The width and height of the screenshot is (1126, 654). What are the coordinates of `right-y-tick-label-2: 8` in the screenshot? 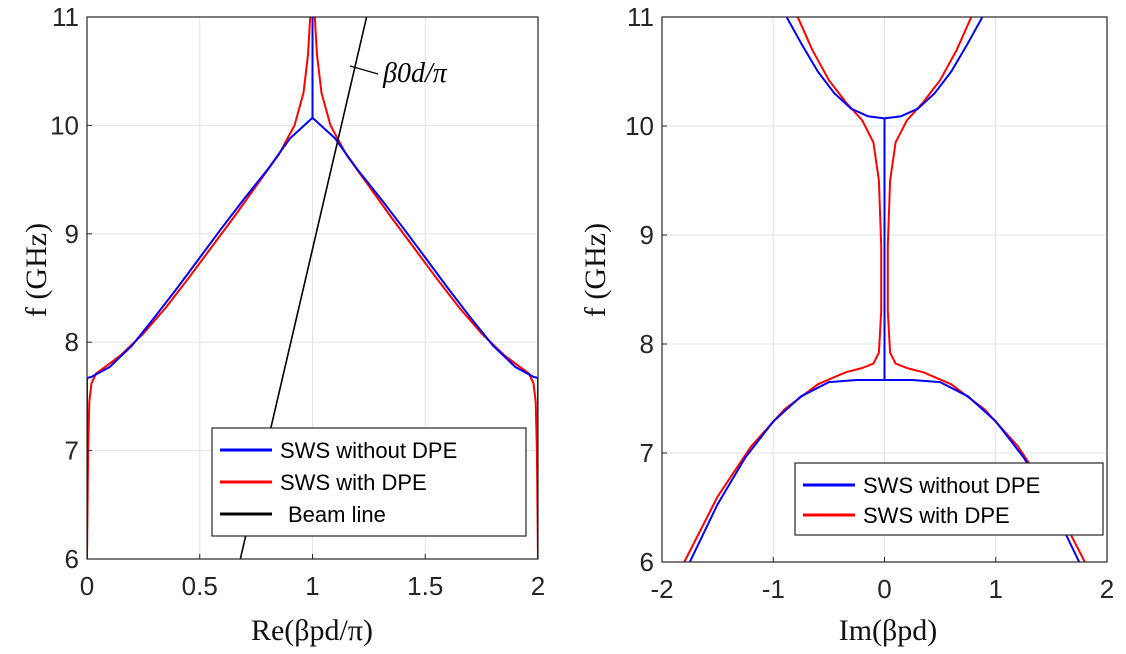 It's located at (647, 344).